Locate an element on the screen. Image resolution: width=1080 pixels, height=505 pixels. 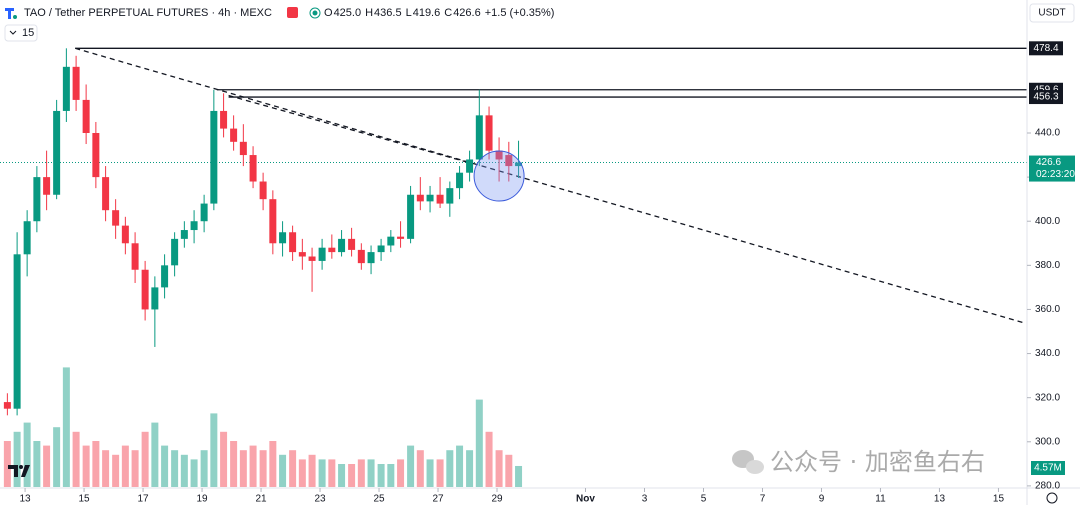
x-tick-label: 9 is located at coordinates (822, 499).